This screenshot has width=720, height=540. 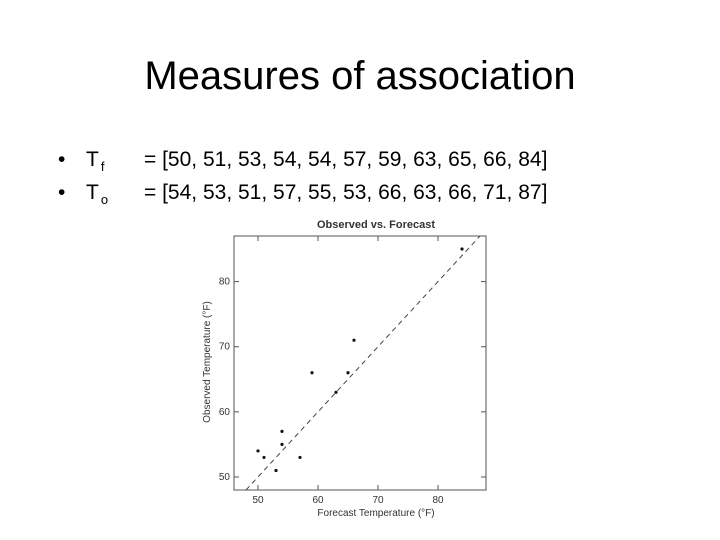 What do you see at coordinates (104, 199) in the screenshot?
I see `symbol-subscript: o` at bounding box center [104, 199].